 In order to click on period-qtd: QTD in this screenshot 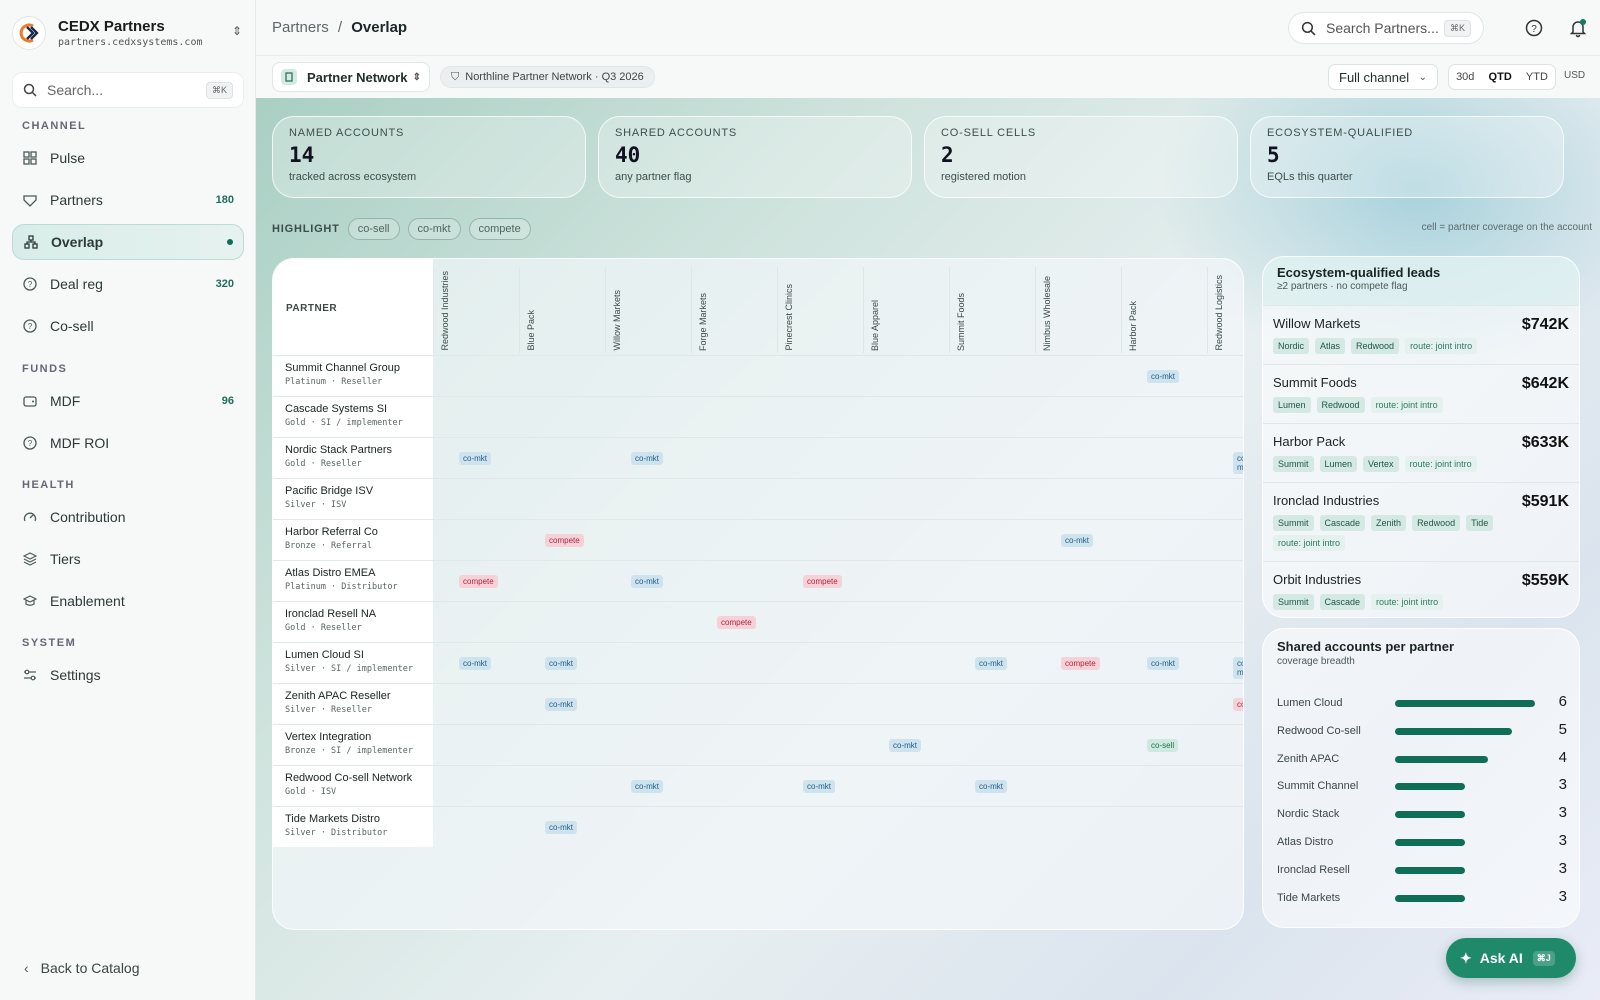, I will do `click(1500, 77)`.